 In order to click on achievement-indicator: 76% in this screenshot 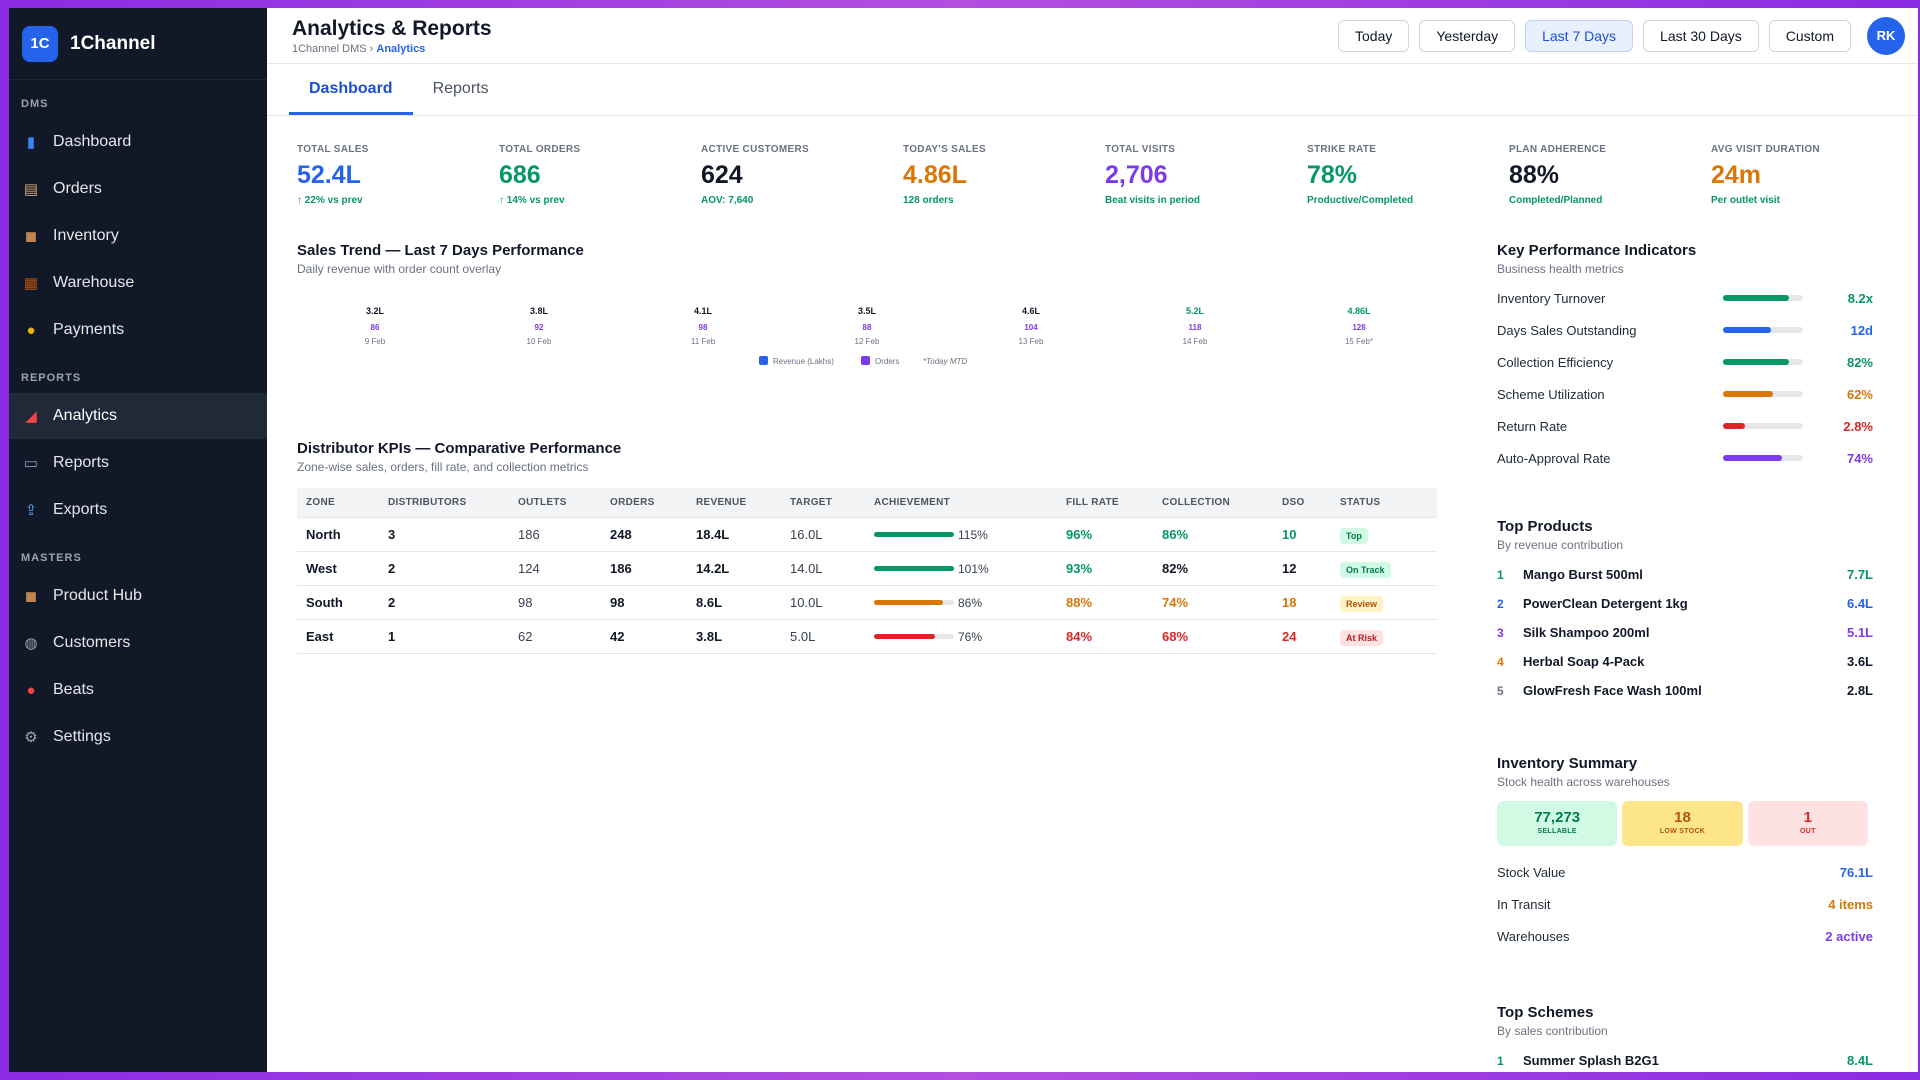, I will do `click(965, 637)`.